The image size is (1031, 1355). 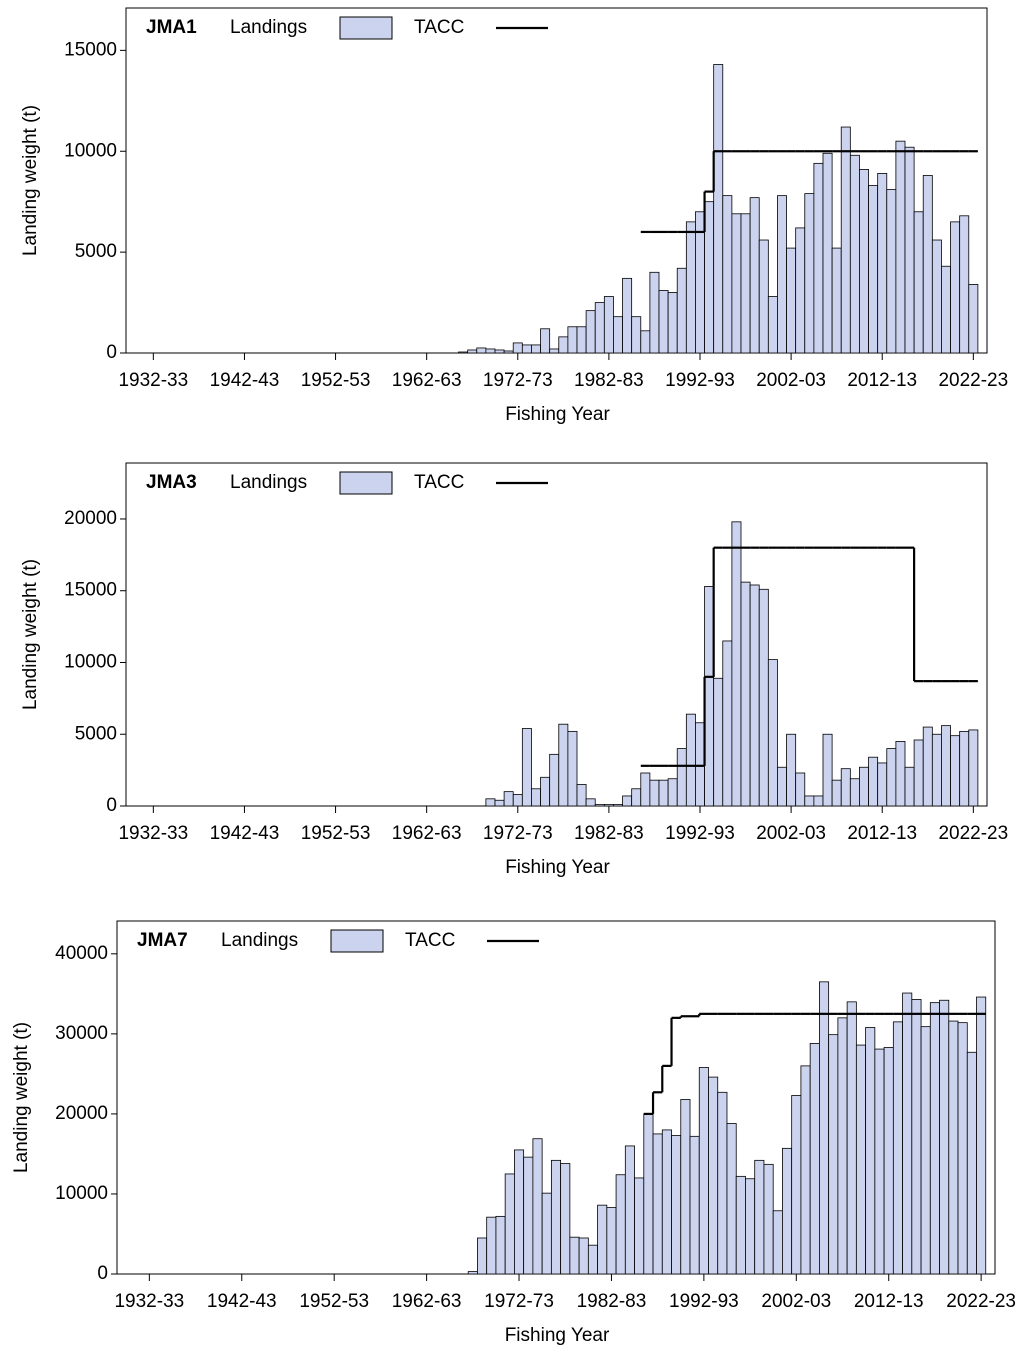 I want to click on panel-title: JMA1, so click(x=171, y=27).